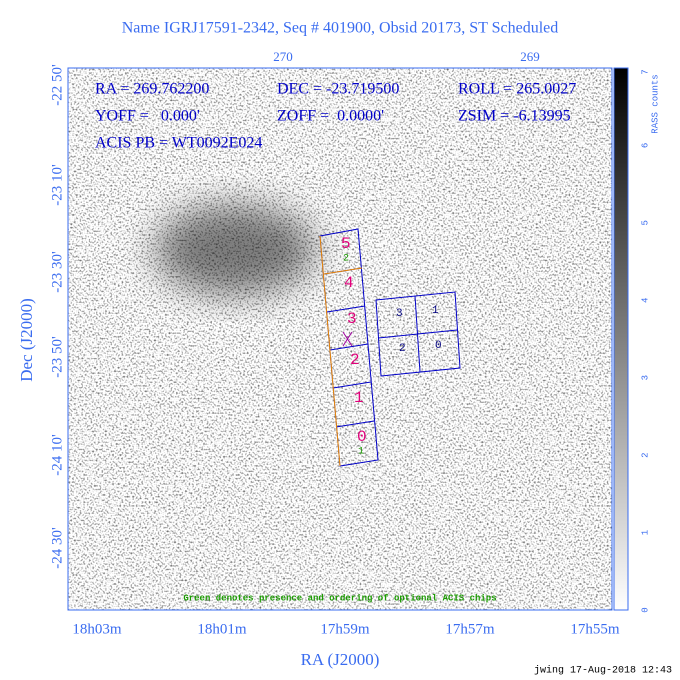  What do you see at coordinates (338, 89) in the screenshot?
I see `info-line: DEC = -23.719500` at bounding box center [338, 89].